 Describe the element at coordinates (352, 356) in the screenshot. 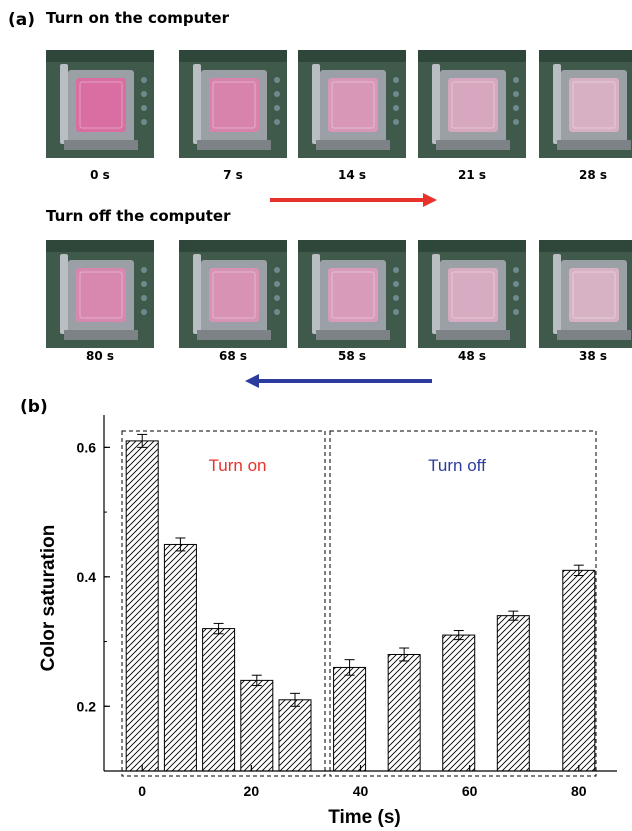

I see `time-label: 58 s` at that location.